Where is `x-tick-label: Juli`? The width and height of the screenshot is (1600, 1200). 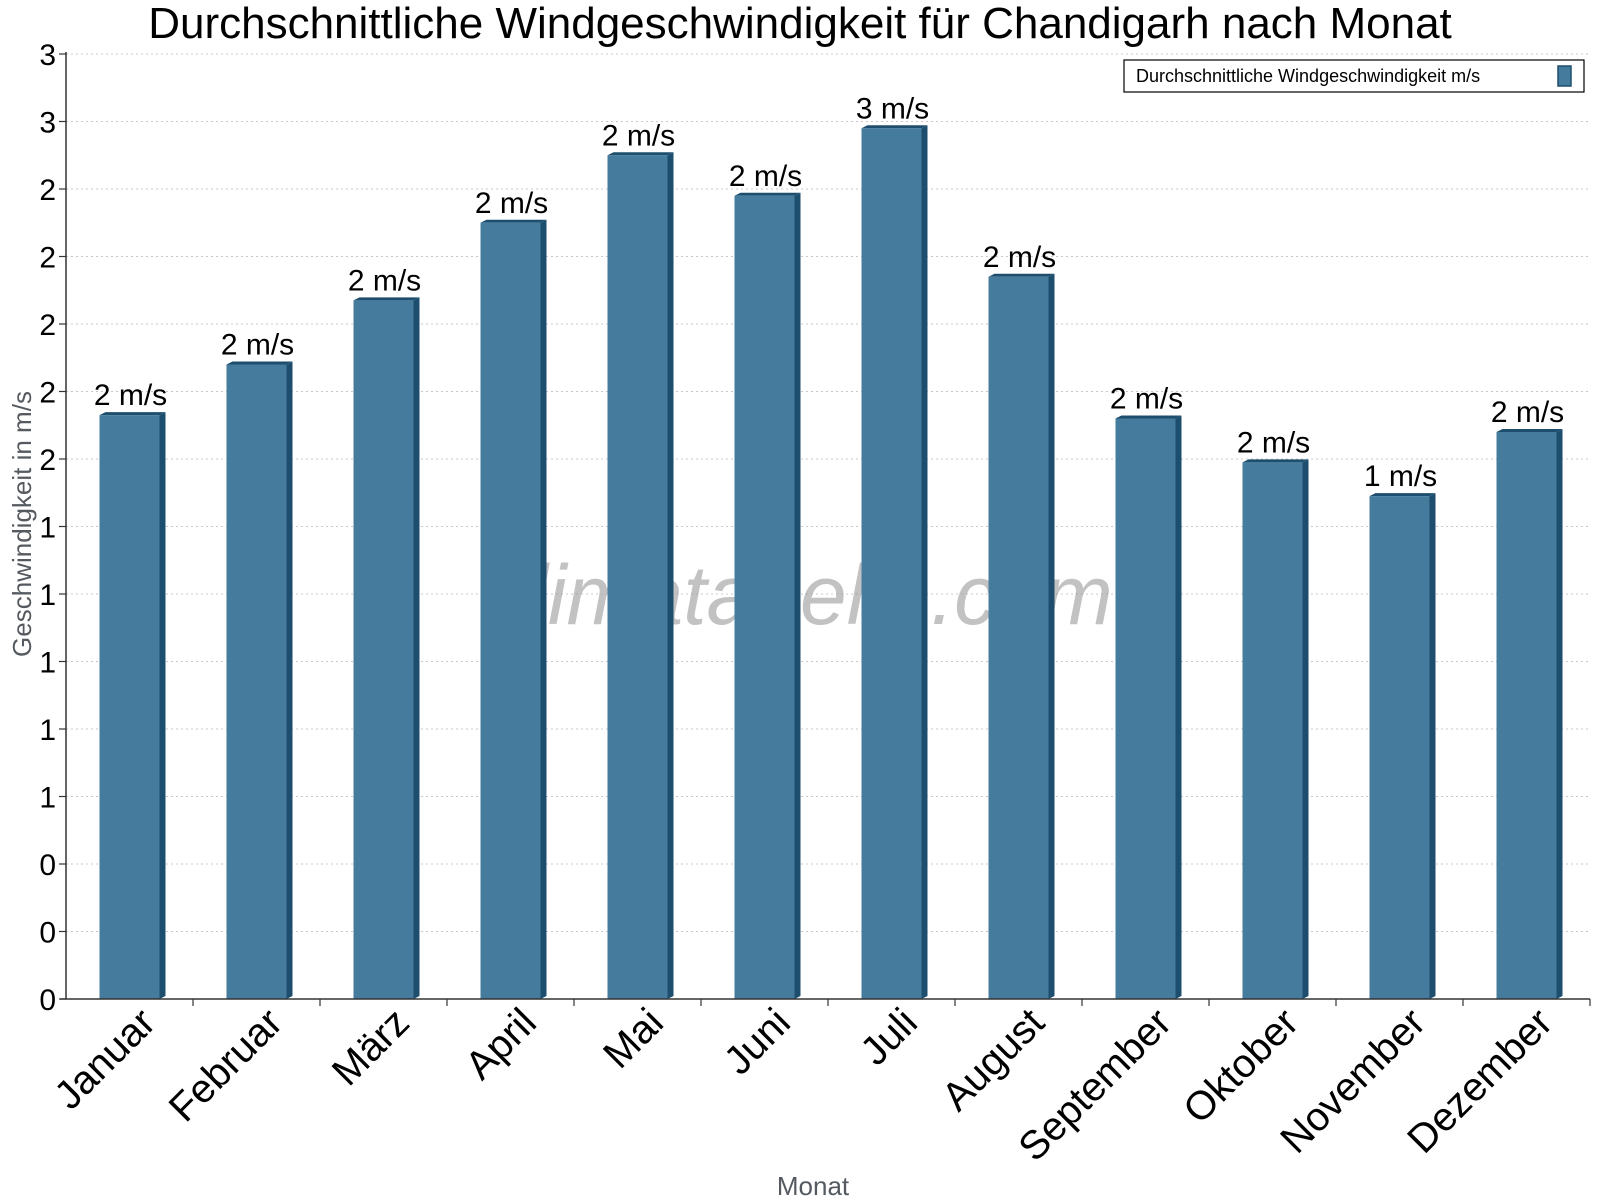 x-tick-label: Juli is located at coordinates (889, 1037).